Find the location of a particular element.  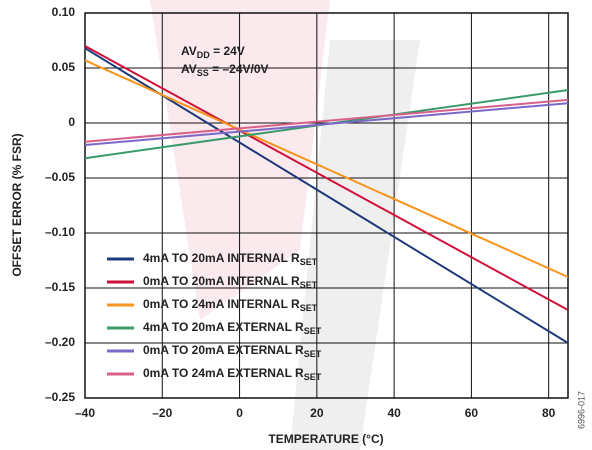

x-tick-label: –40 is located at coordinates (85, 413).